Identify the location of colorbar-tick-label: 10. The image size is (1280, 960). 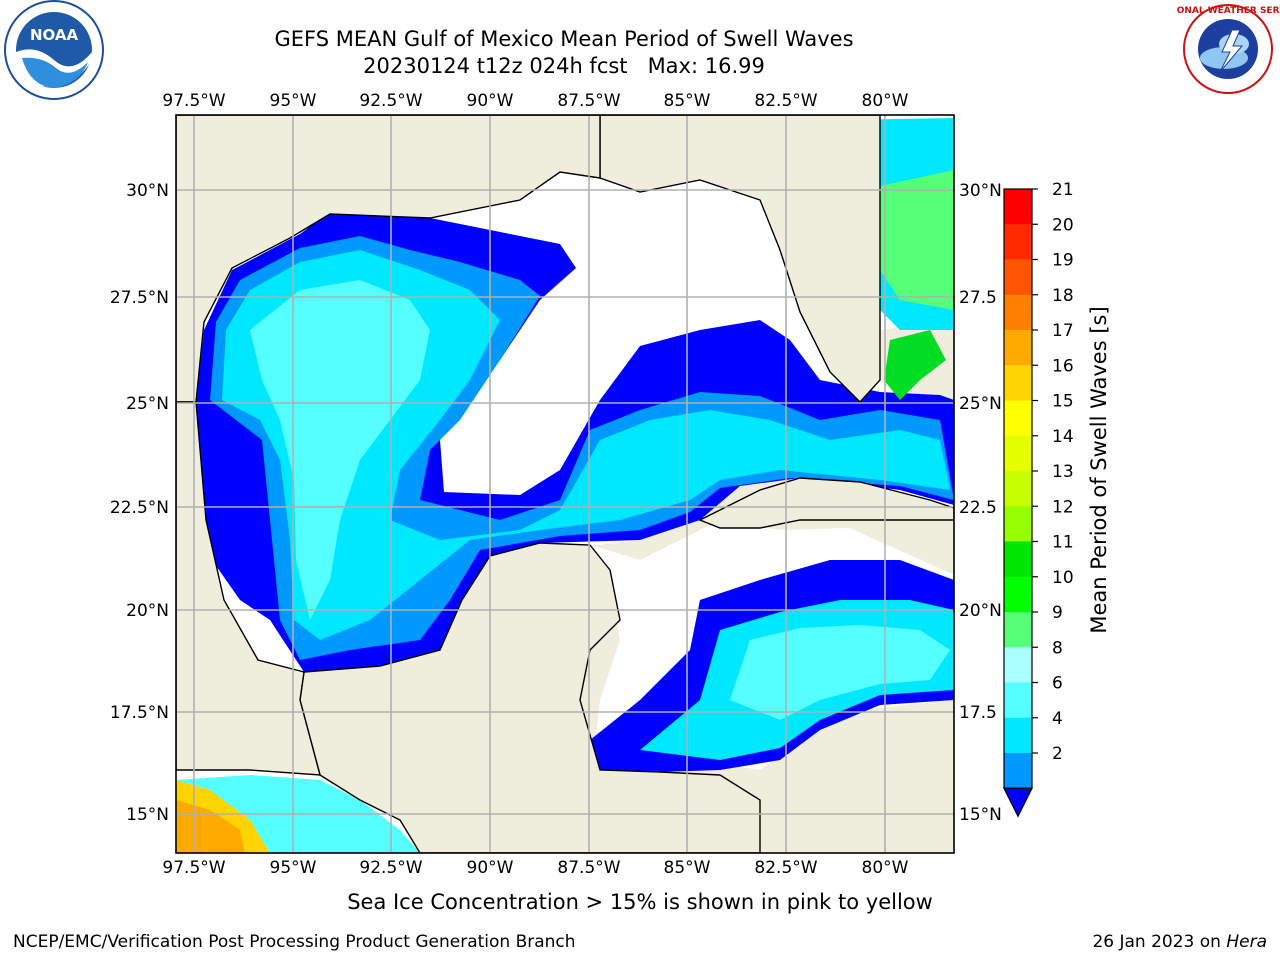
(1063, 578).